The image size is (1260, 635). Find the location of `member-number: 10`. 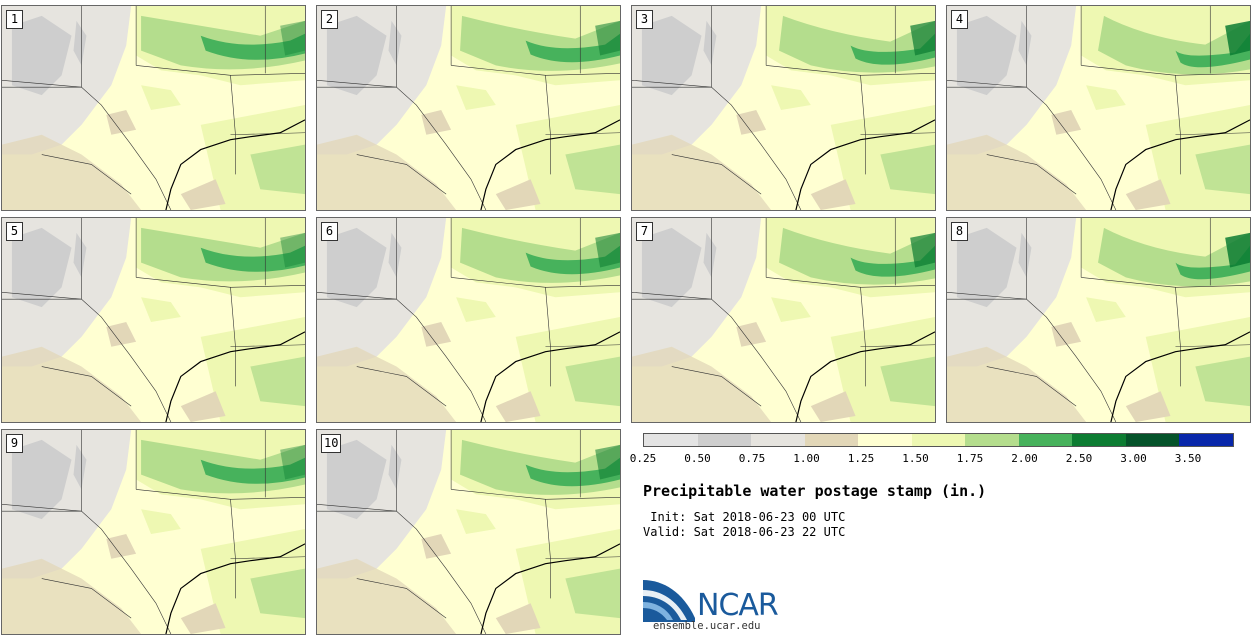

member-number: 10 is located at coordinates (331, 443).